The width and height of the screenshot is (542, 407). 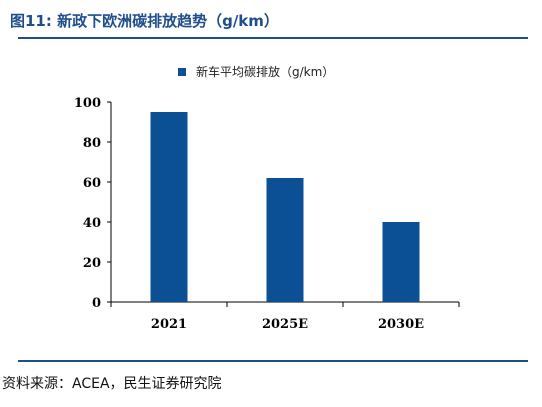 What do you see at coordinates (285, 240) in the screenshot?
I see `bar-2025E` at bounding box center [285, 240].